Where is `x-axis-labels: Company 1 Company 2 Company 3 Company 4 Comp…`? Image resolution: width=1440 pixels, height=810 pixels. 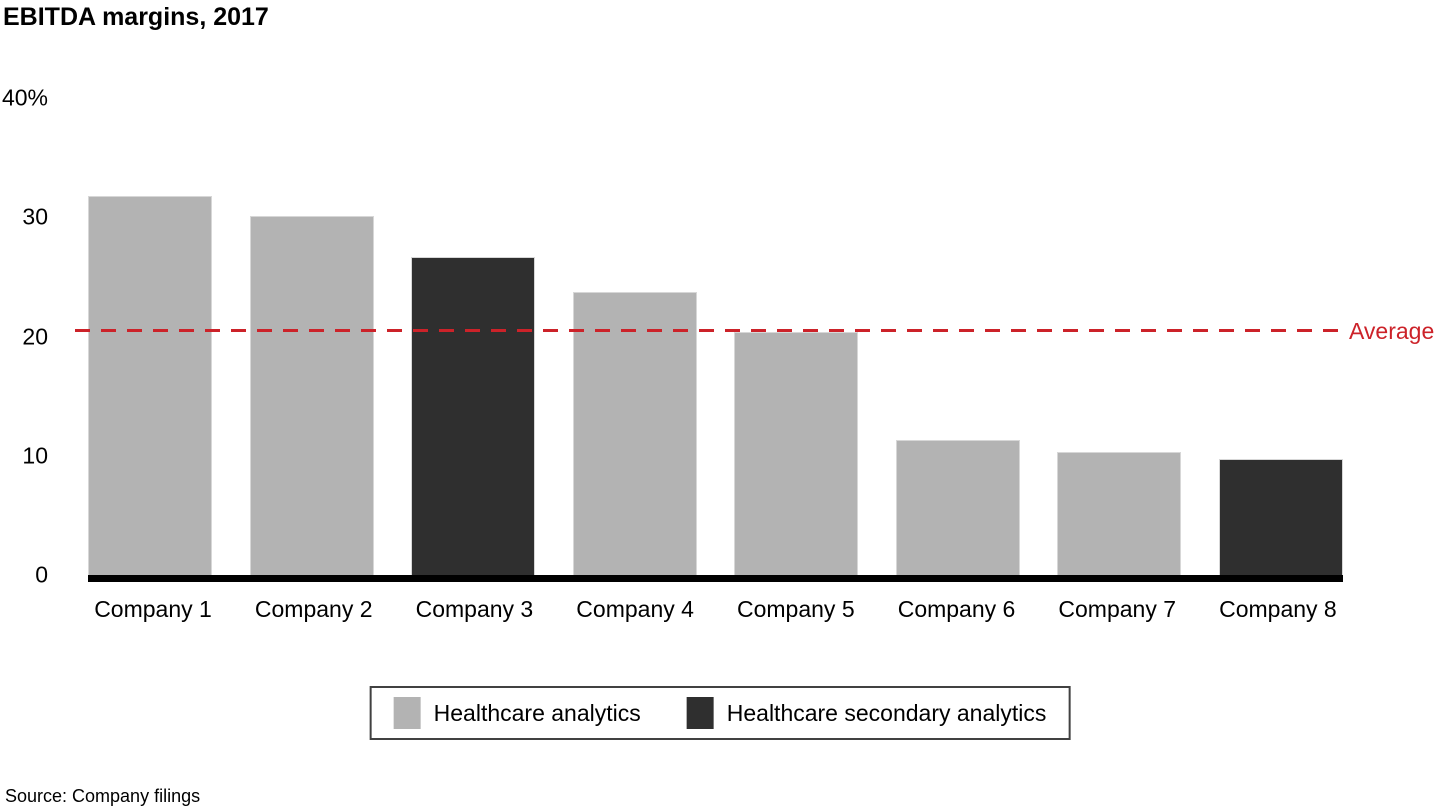 x-axis-labels: Company 1 Company 2 Company 3 Company 4 Comp… is located at coordinates (715, 609).